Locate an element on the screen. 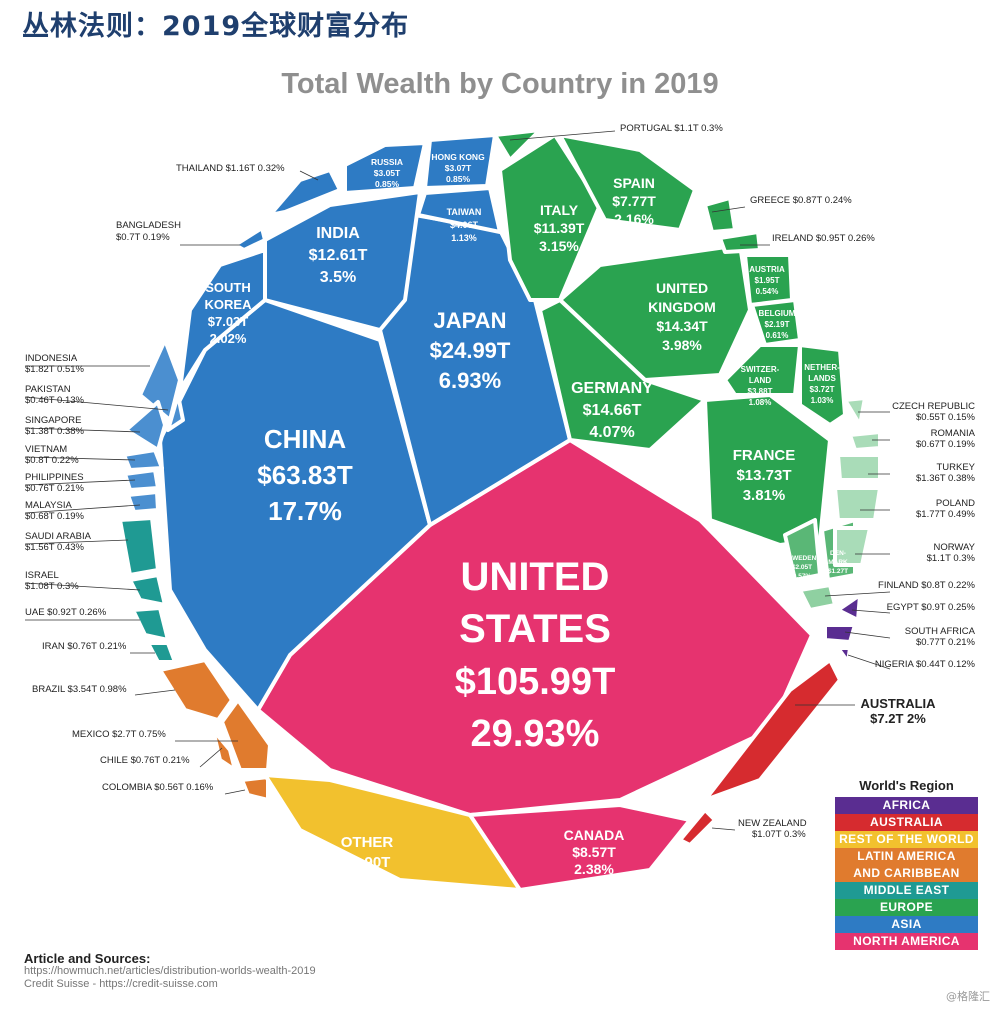 This screenshot has height=1010, width=1000. callout-label: MEXICO $2.7T 0.75% is located at coordinates (119, 734).